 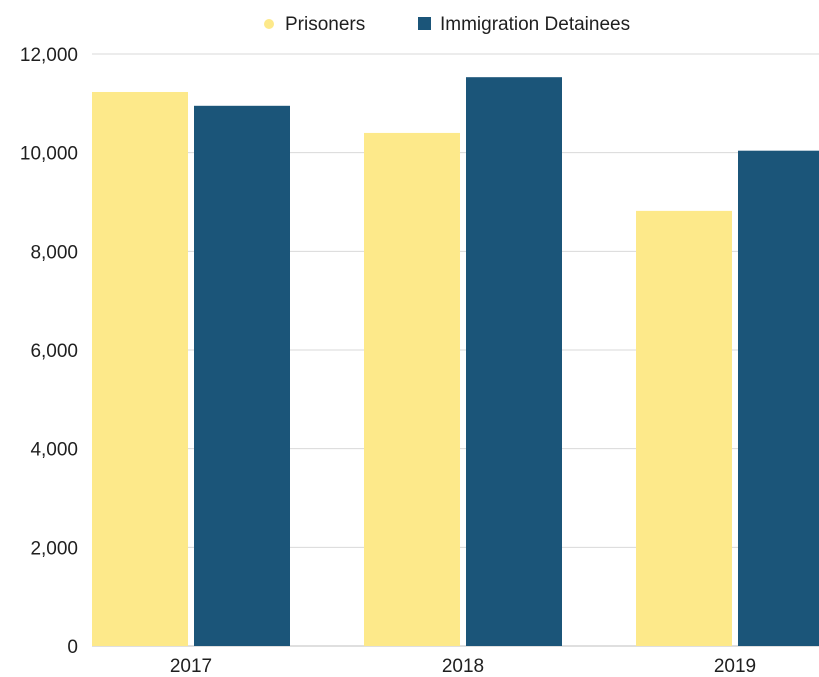 What do you see at coordinates (72, 647) in the screenshot?
I see `y-tick-label: 0` at bounding box center [72, 647].